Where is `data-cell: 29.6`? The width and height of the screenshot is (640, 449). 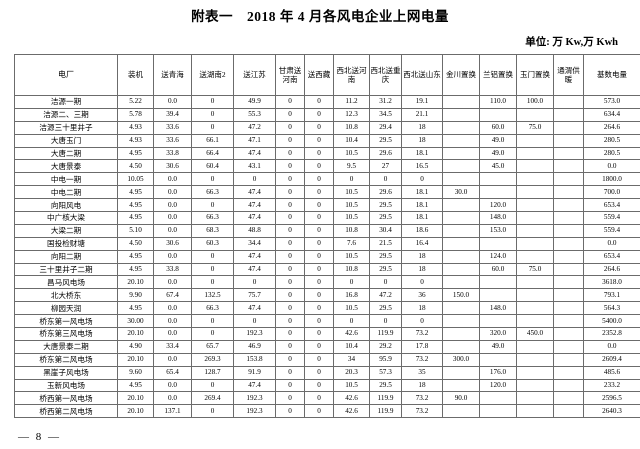
data-cell: 29.6 is located at coordinates (386, 192).